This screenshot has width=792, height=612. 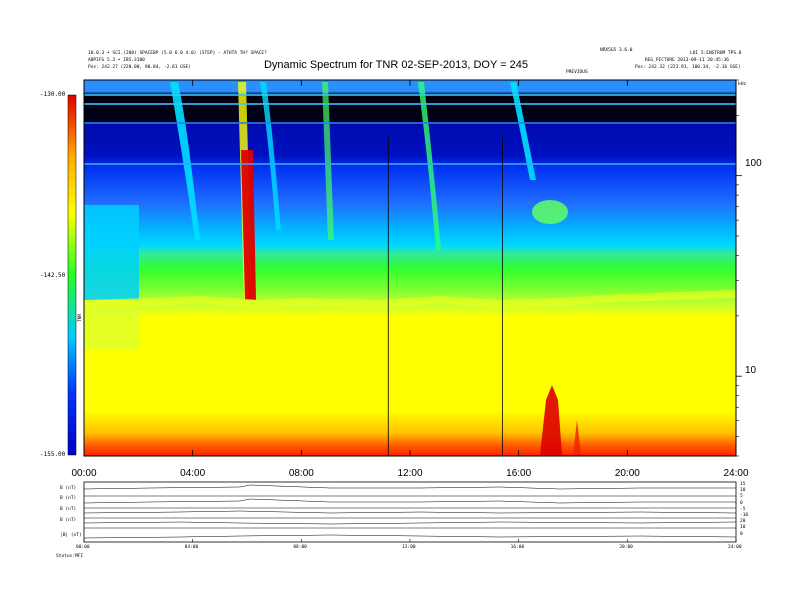 I want to click on panel-label-3: B (nT), so click(x=68, y=509).